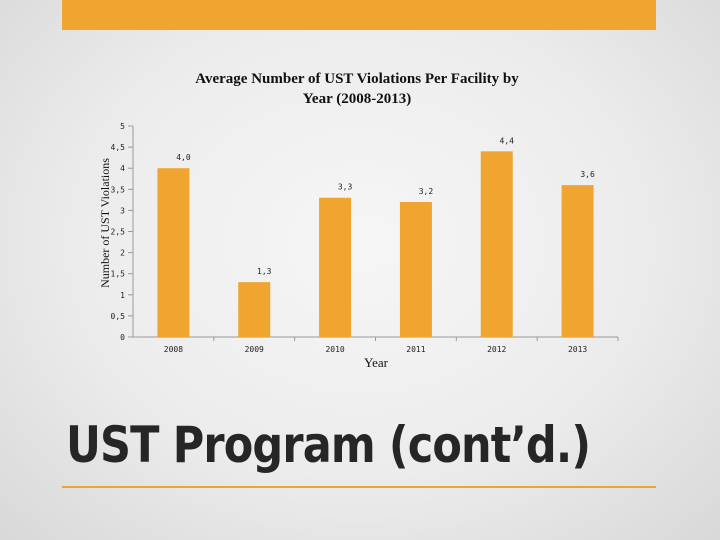 This screenshot has height=540, width=720. Describe the element at coordinates (587, 174) in the screenshot. I see `data-label-2013: 3,6` at that location.